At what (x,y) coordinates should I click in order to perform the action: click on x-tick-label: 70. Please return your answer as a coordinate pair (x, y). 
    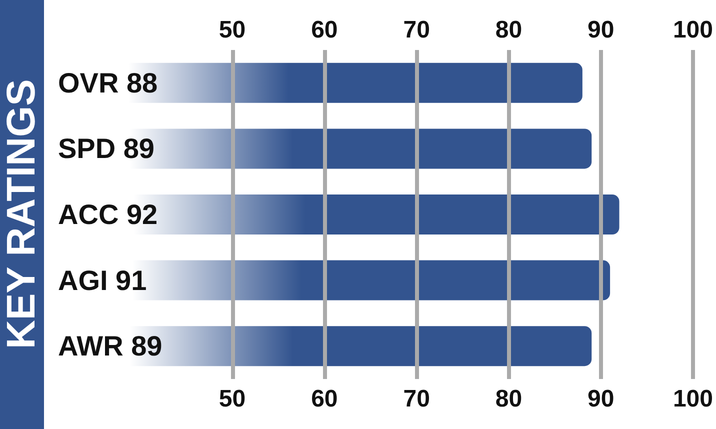
    Looking at the image, I should click on (416, 399).